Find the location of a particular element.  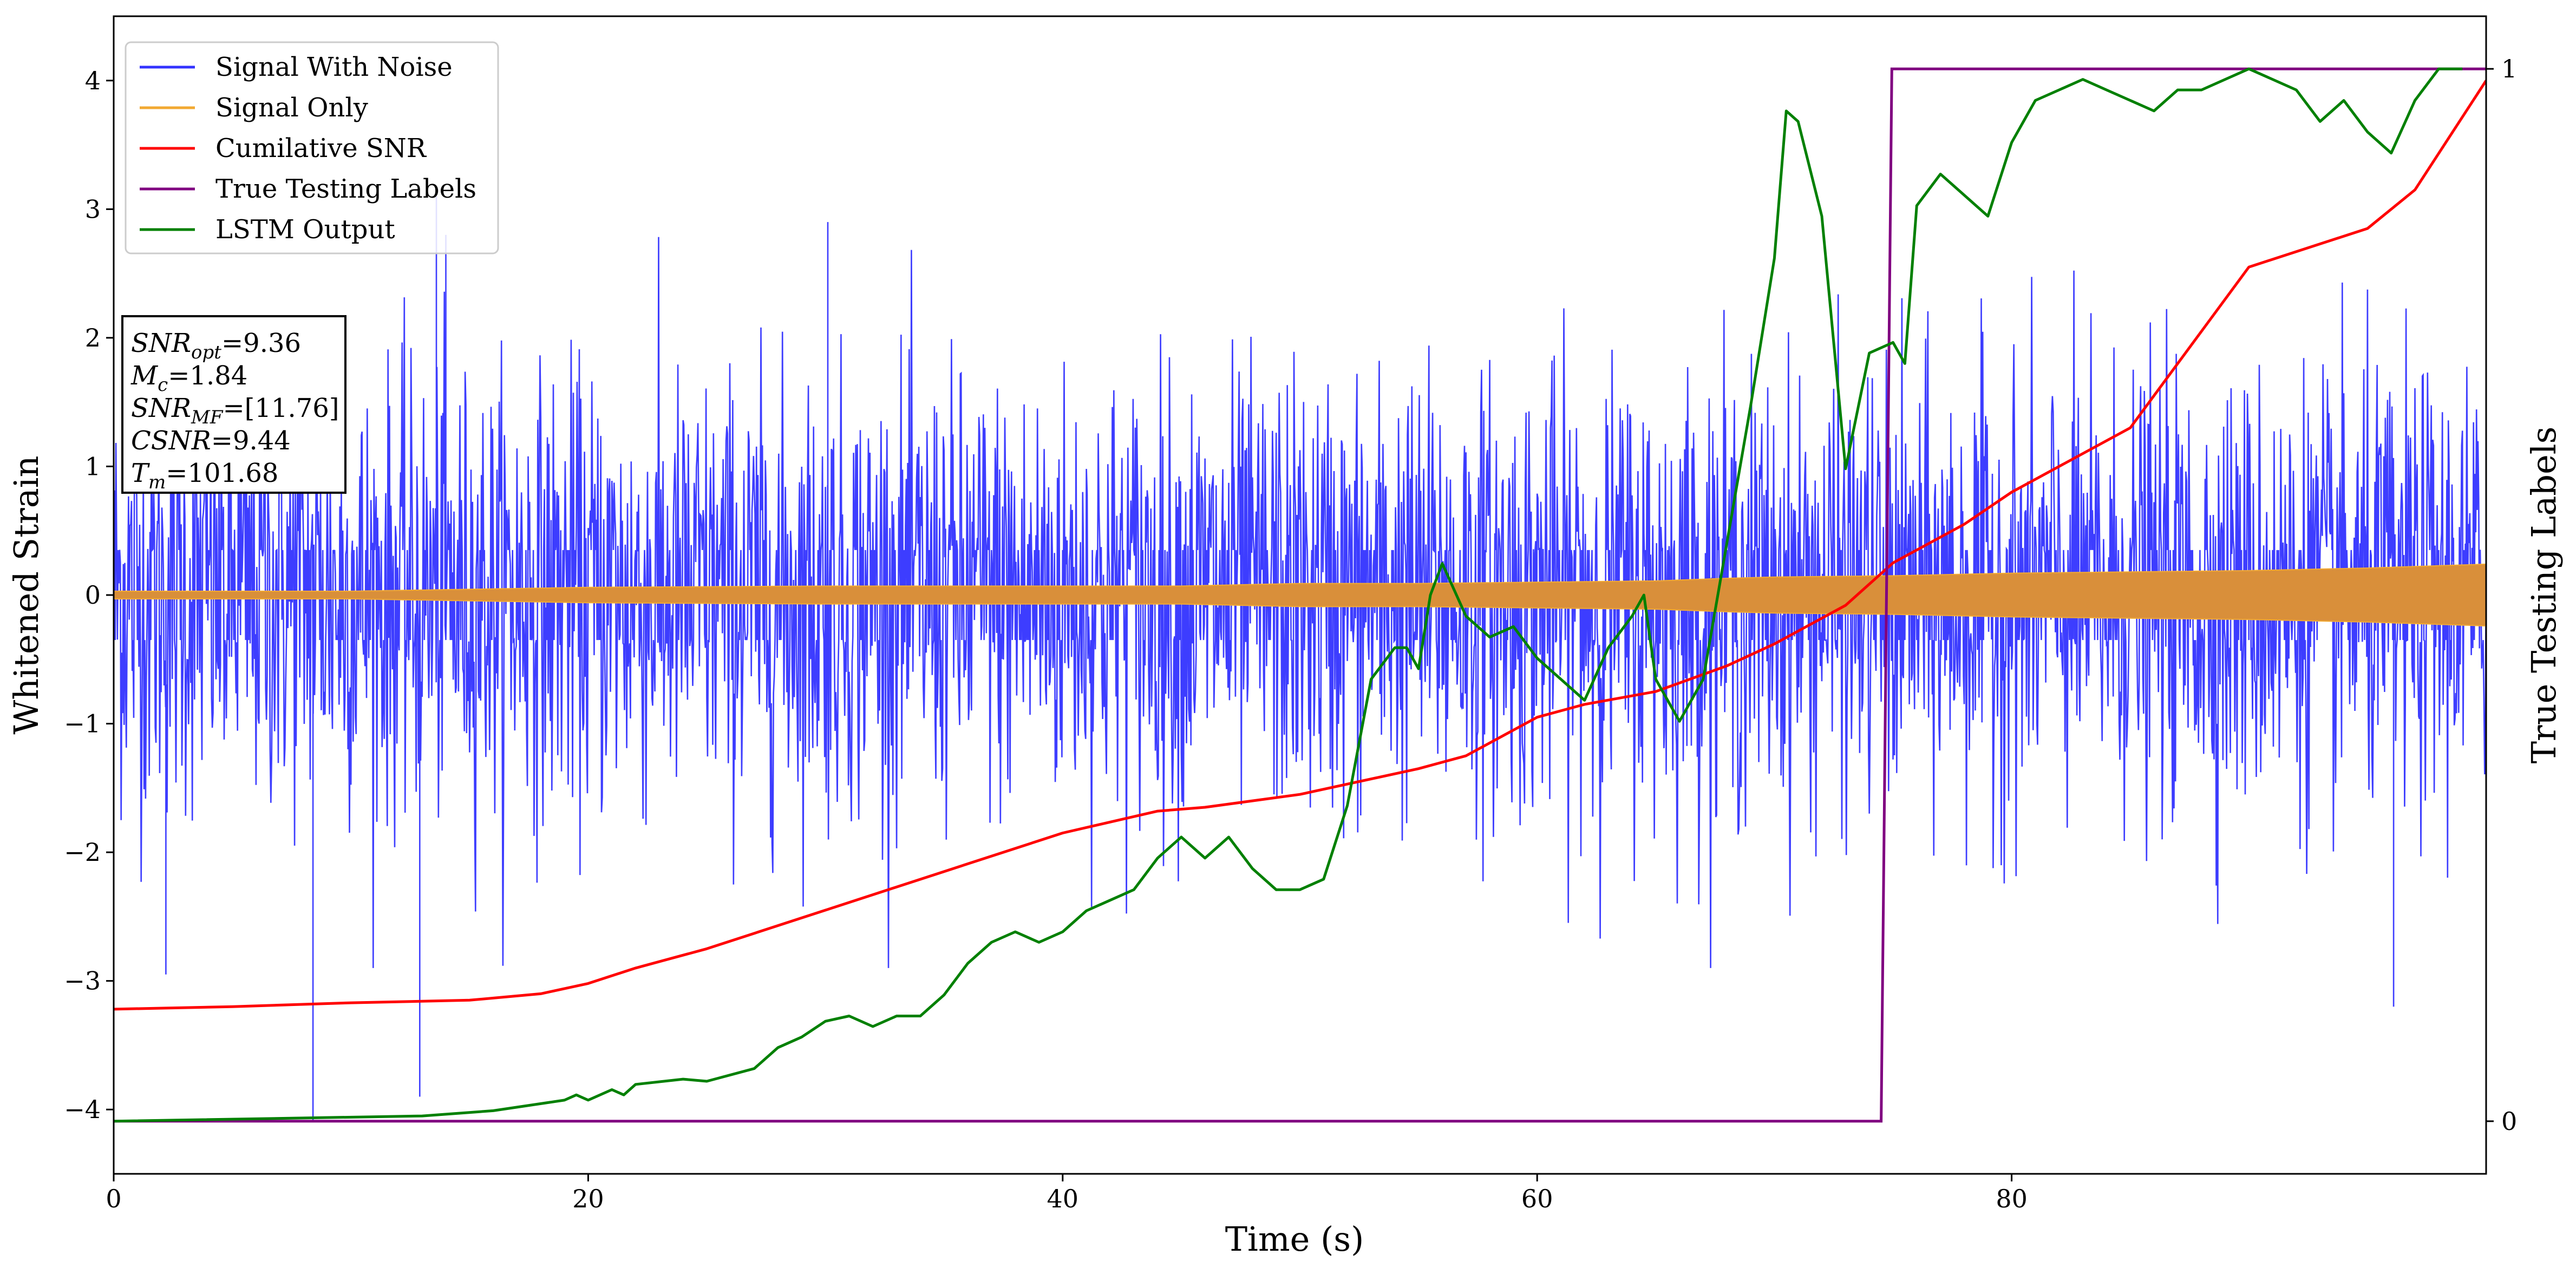

y-right-tick-label: 0 is located at coordinates (2509, 1121).